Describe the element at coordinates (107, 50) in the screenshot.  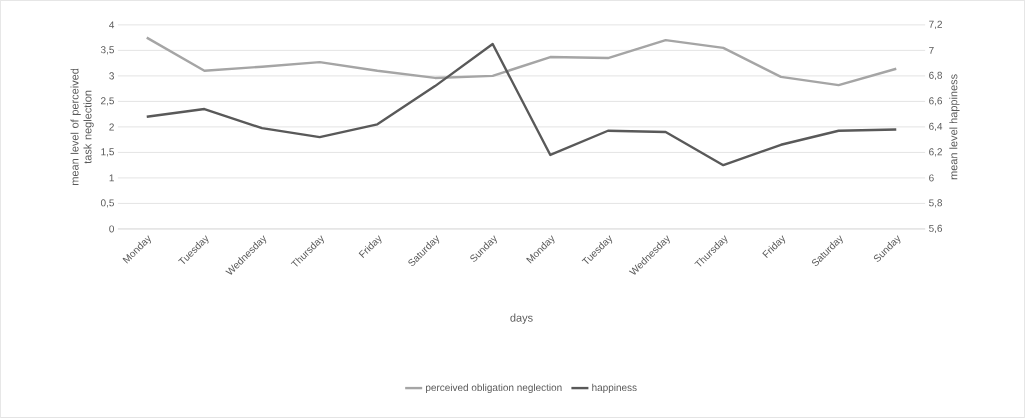
I see `y-tick-label: 3,5` at that location.